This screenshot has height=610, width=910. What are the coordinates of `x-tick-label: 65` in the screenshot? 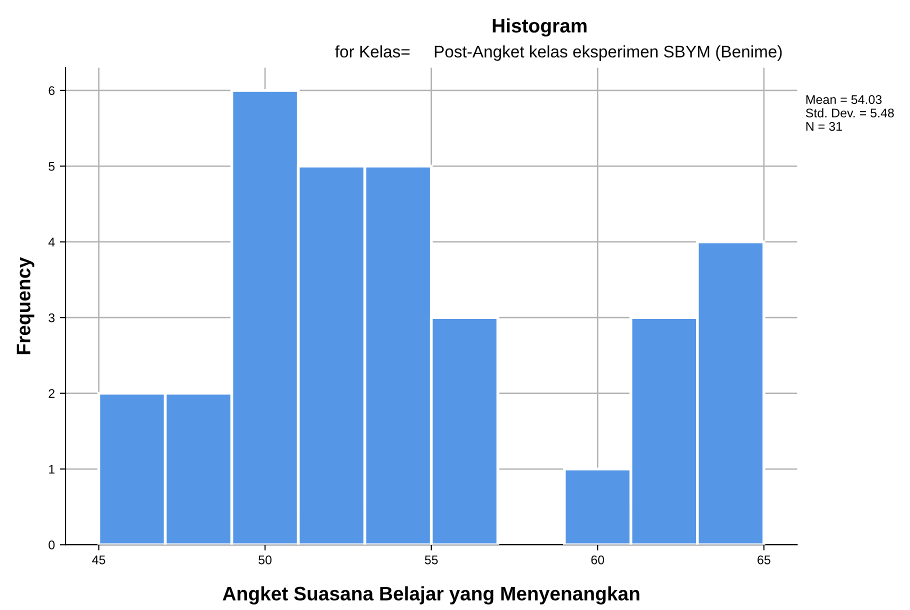 It's located at (764, 559).